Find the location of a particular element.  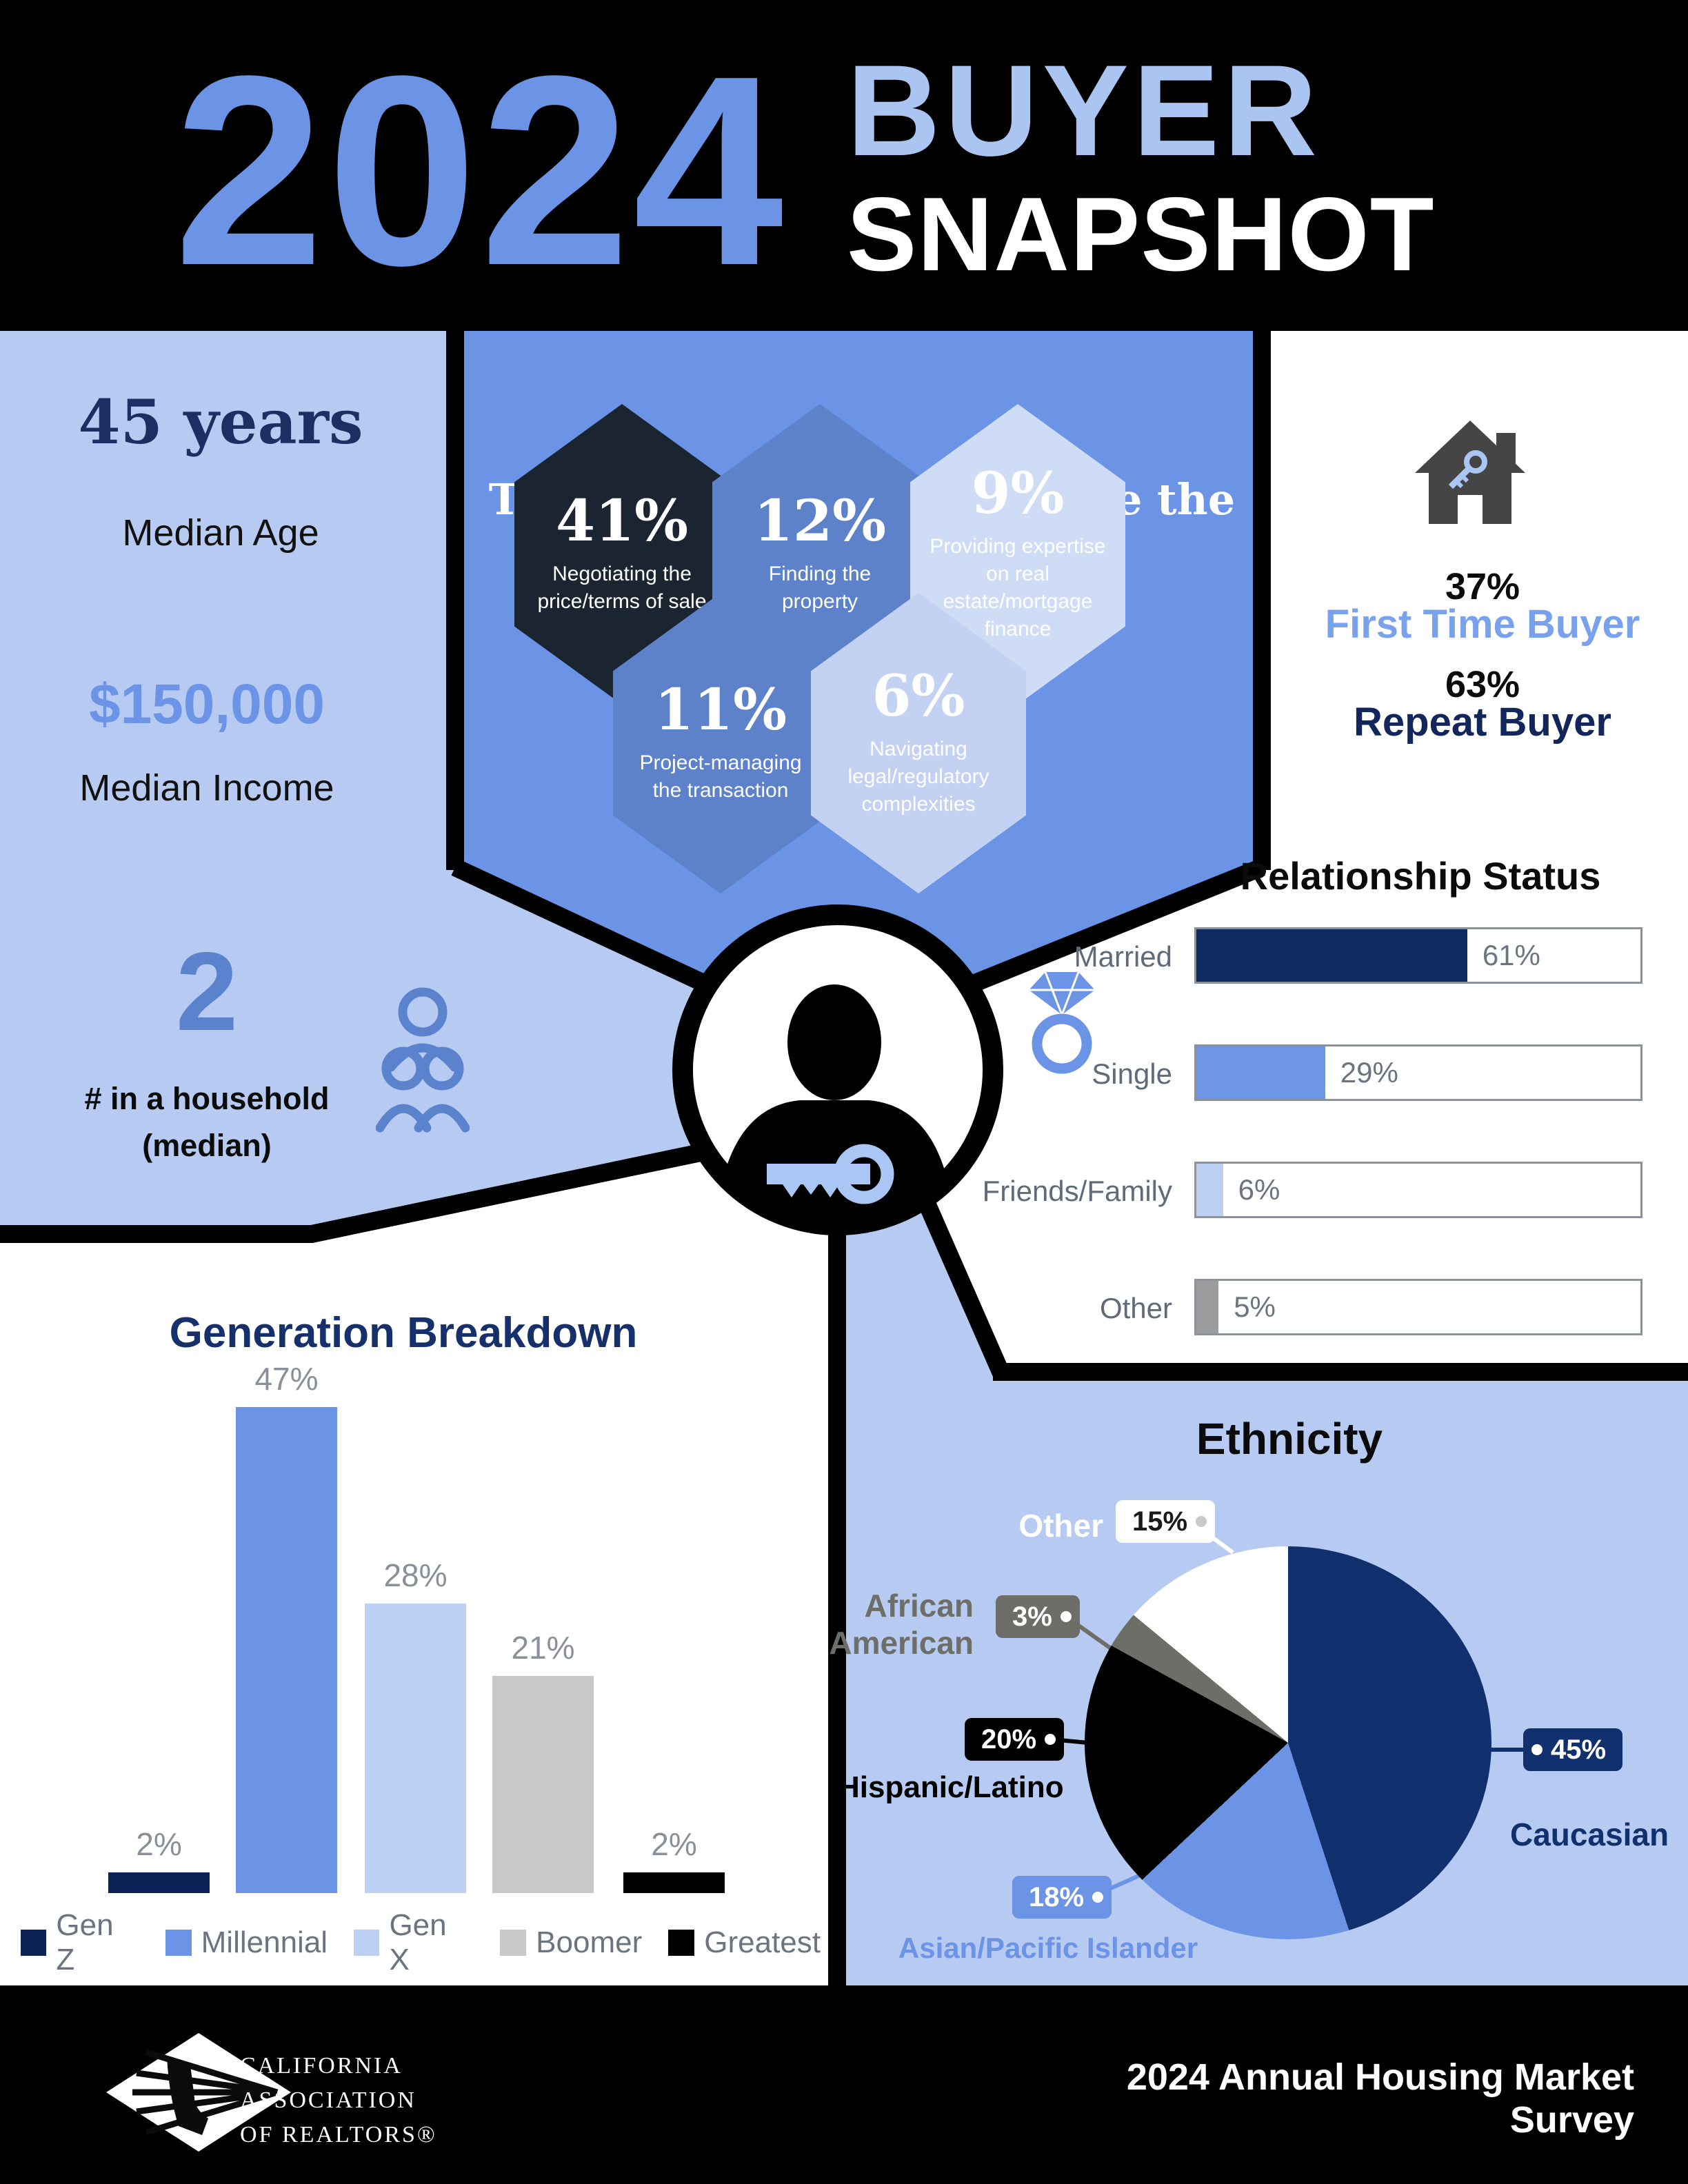

house-key-icon is located at coordinates (1470, 472).